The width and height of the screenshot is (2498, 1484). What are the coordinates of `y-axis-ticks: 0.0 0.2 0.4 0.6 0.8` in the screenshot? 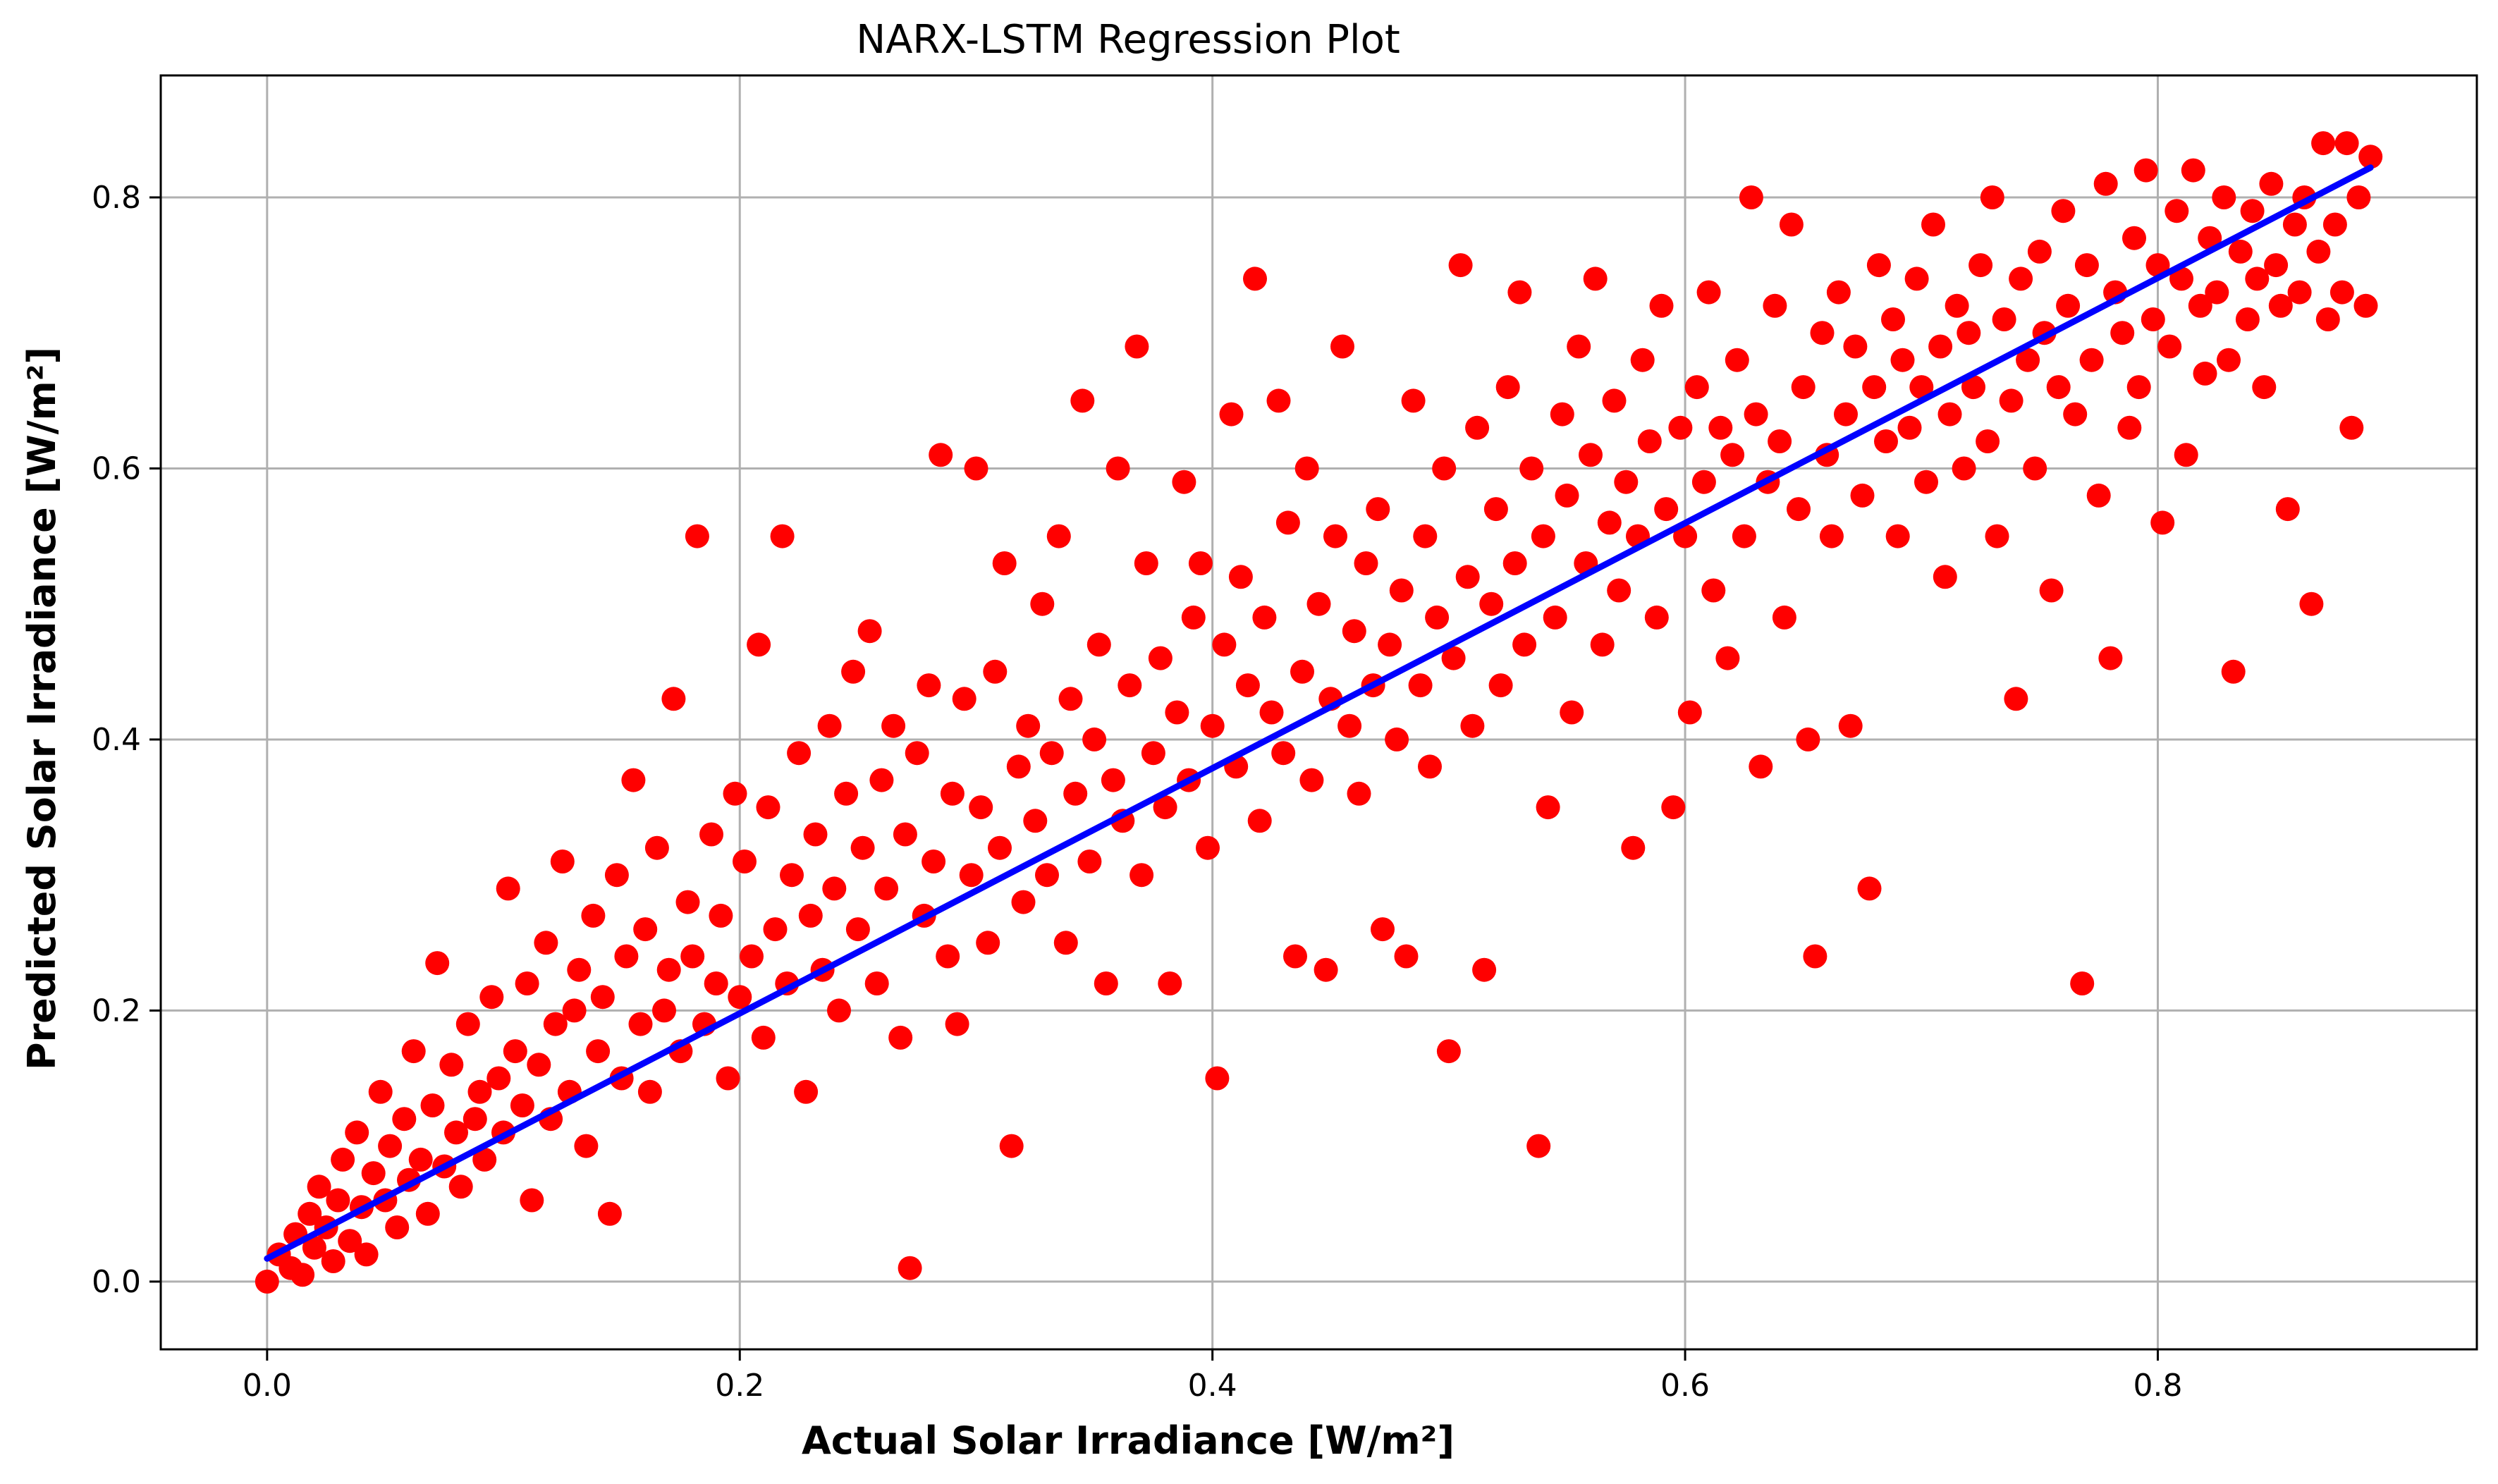 It's located at (126, 740).